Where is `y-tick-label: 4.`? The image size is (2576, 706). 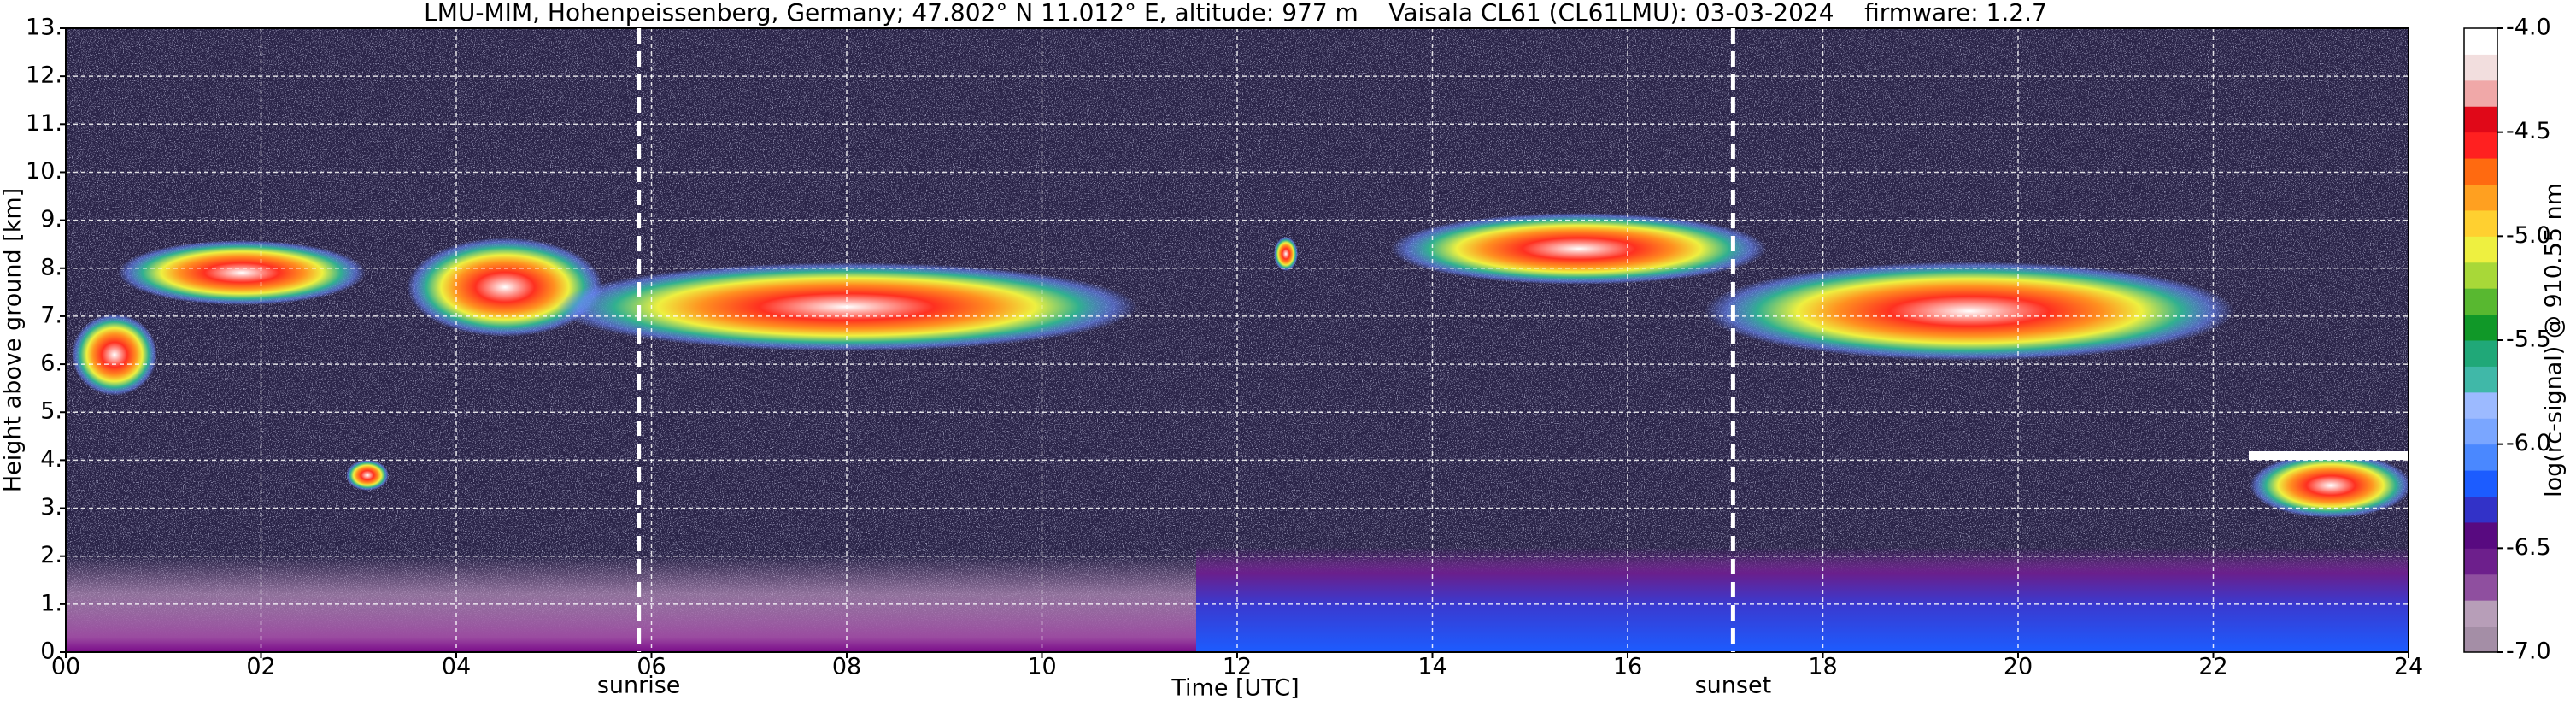
y-tick-label: 4. is located at coordinates (51, 459).